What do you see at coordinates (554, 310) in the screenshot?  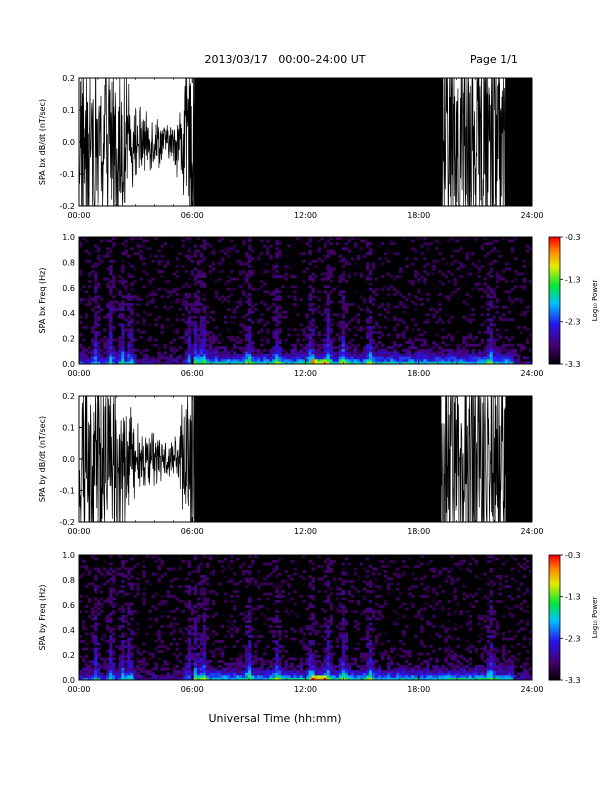 I see `colorbar-swatch` at bounding box center [554, 310].